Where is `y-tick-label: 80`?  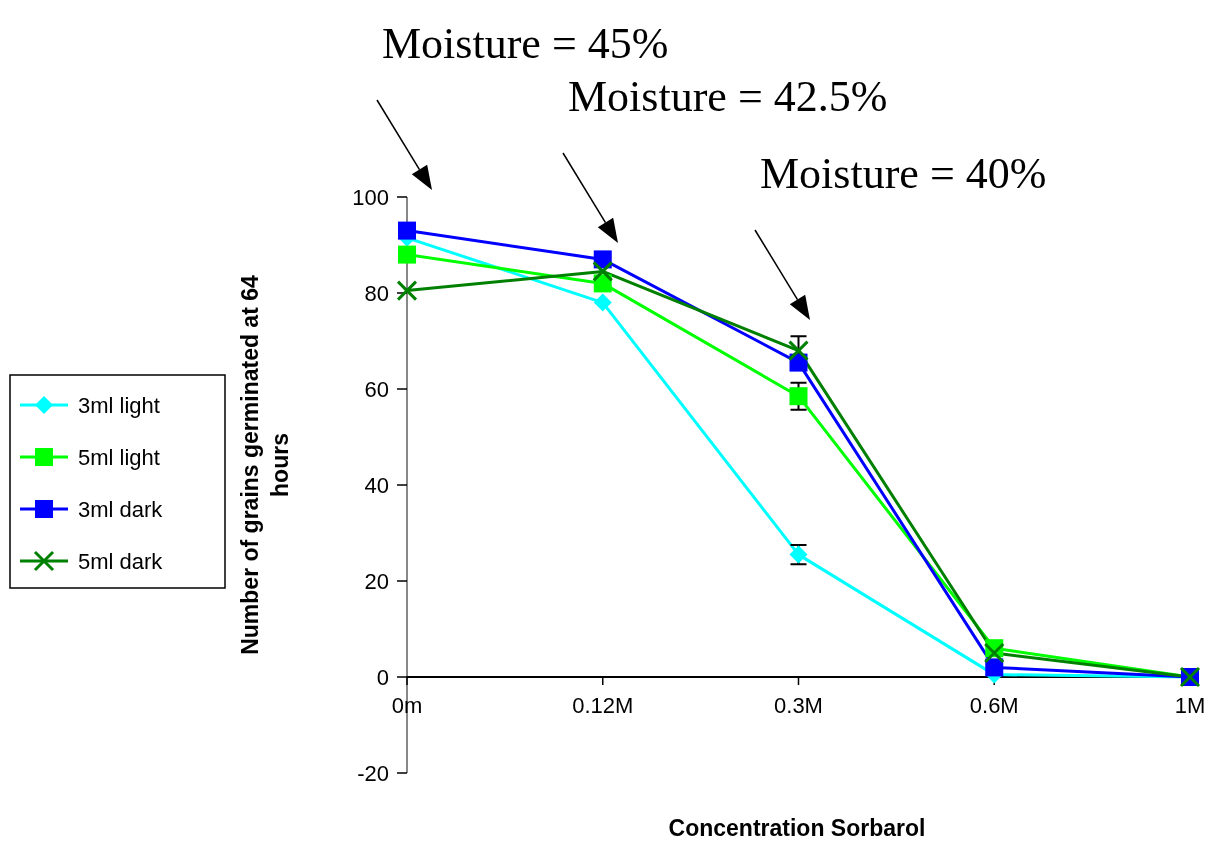 y-tick-label: 80 is located at coordinates (376, 293).